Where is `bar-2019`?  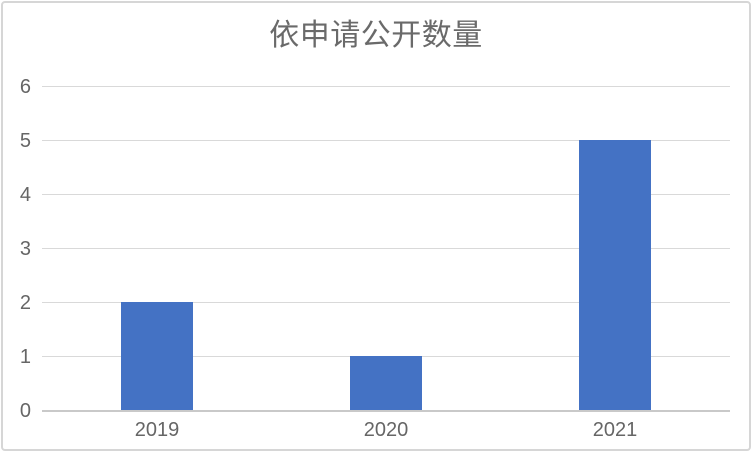 bar-2019 is located at coordinates (157, 356).